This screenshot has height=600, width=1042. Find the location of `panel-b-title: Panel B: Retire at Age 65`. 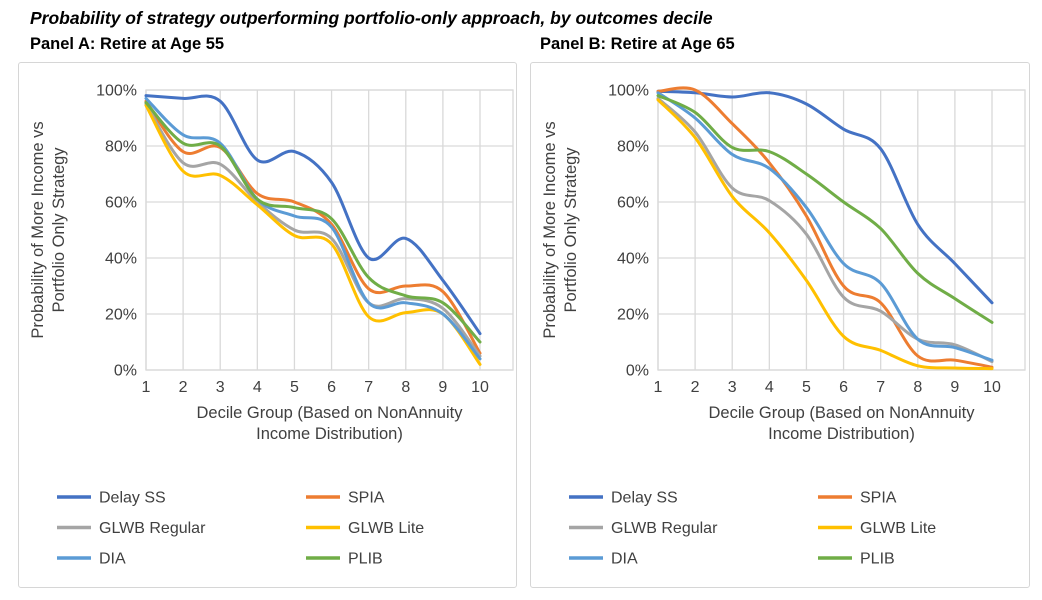

panel-b-title: Panel B: Retire at Age 65 is located at coordinates (637, 44).